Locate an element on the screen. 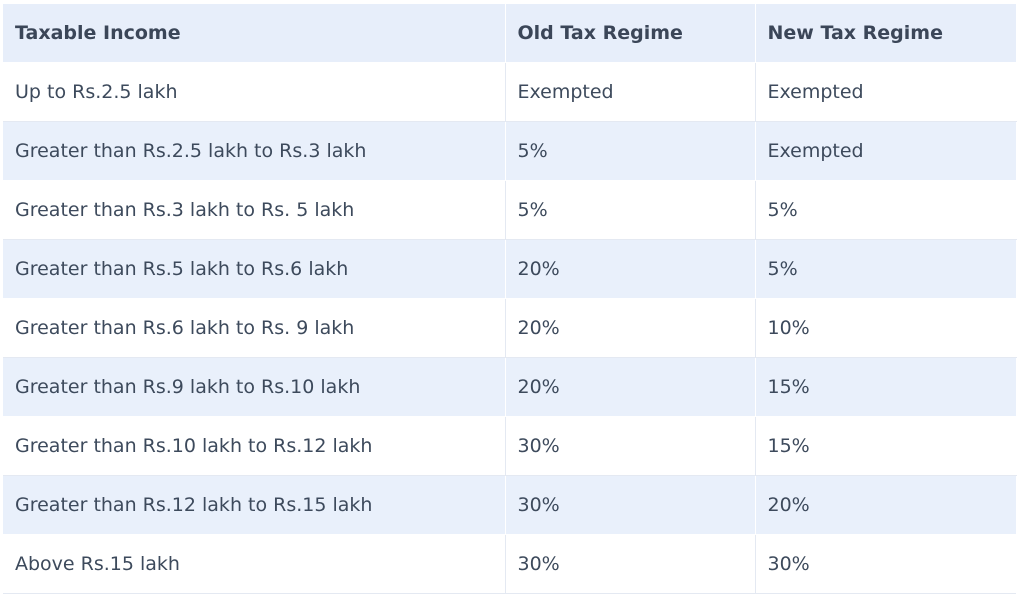 This screenshot has width=1019, height=600. header-taxable-income: Taxable Income is located at coordinates (254, 33).